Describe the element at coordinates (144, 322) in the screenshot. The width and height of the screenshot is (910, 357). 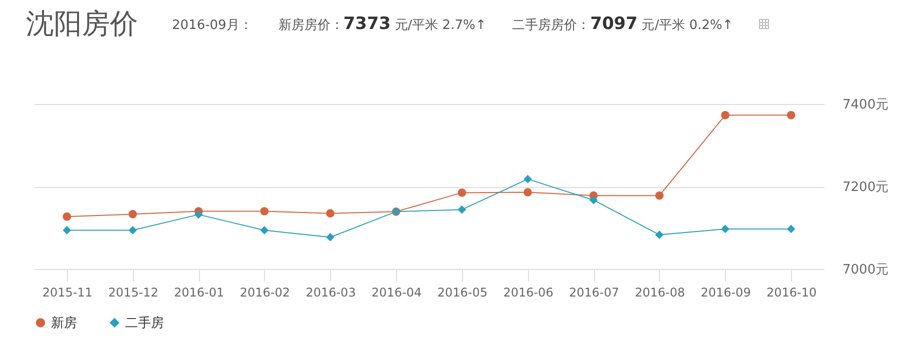
I see `legend-label: 二手房` at that location.